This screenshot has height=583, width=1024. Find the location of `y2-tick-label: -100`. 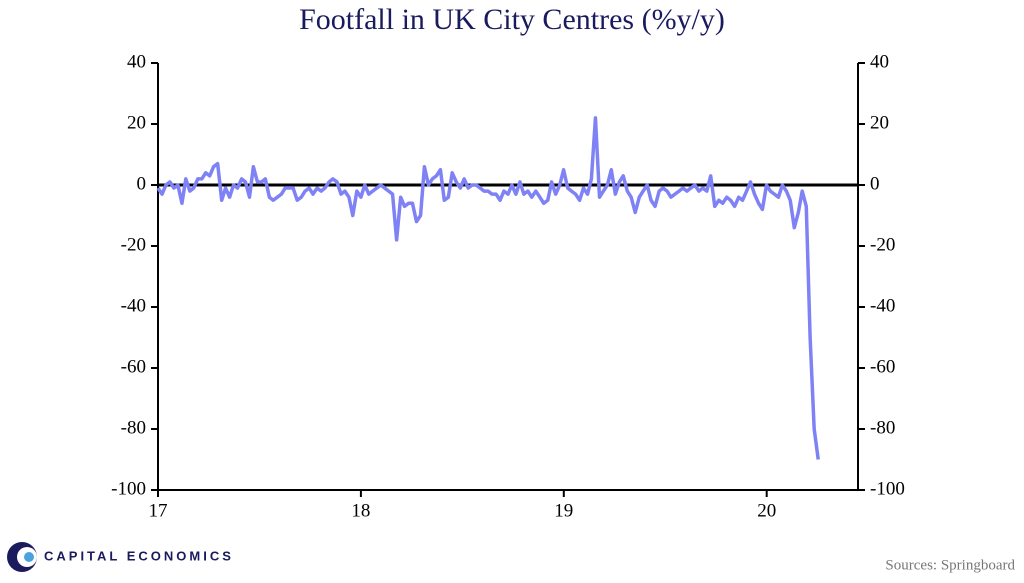

y2-tick-label: -100 is located at coordinates (887, 488).